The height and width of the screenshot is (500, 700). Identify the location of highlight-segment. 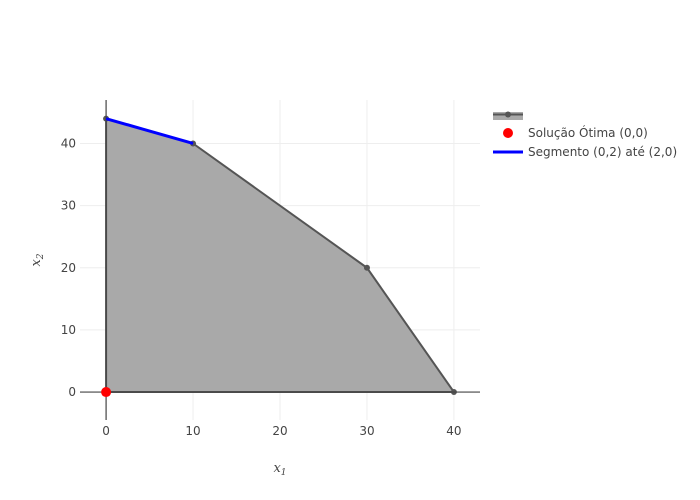
(149, 131).